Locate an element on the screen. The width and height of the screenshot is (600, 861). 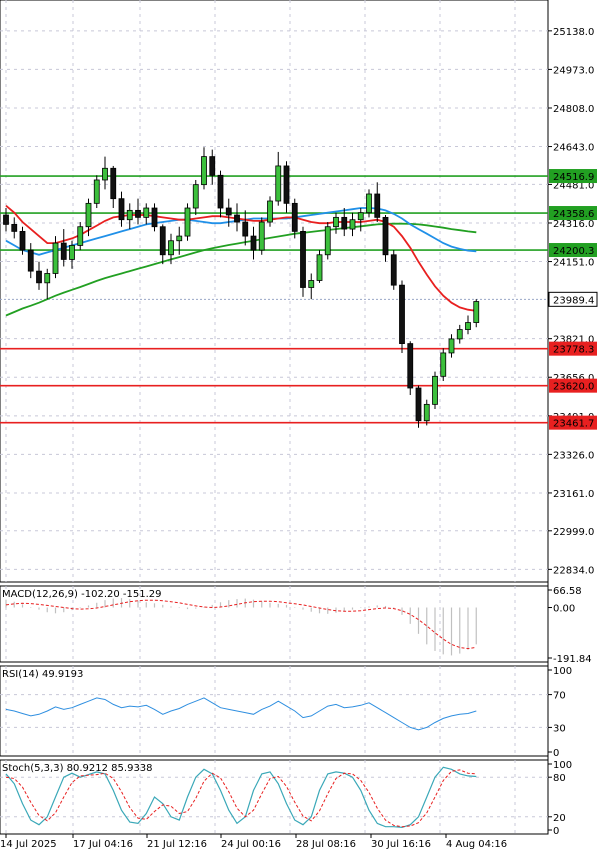
macd-tick-label: 66.58 is located at coordinates (567, 591).